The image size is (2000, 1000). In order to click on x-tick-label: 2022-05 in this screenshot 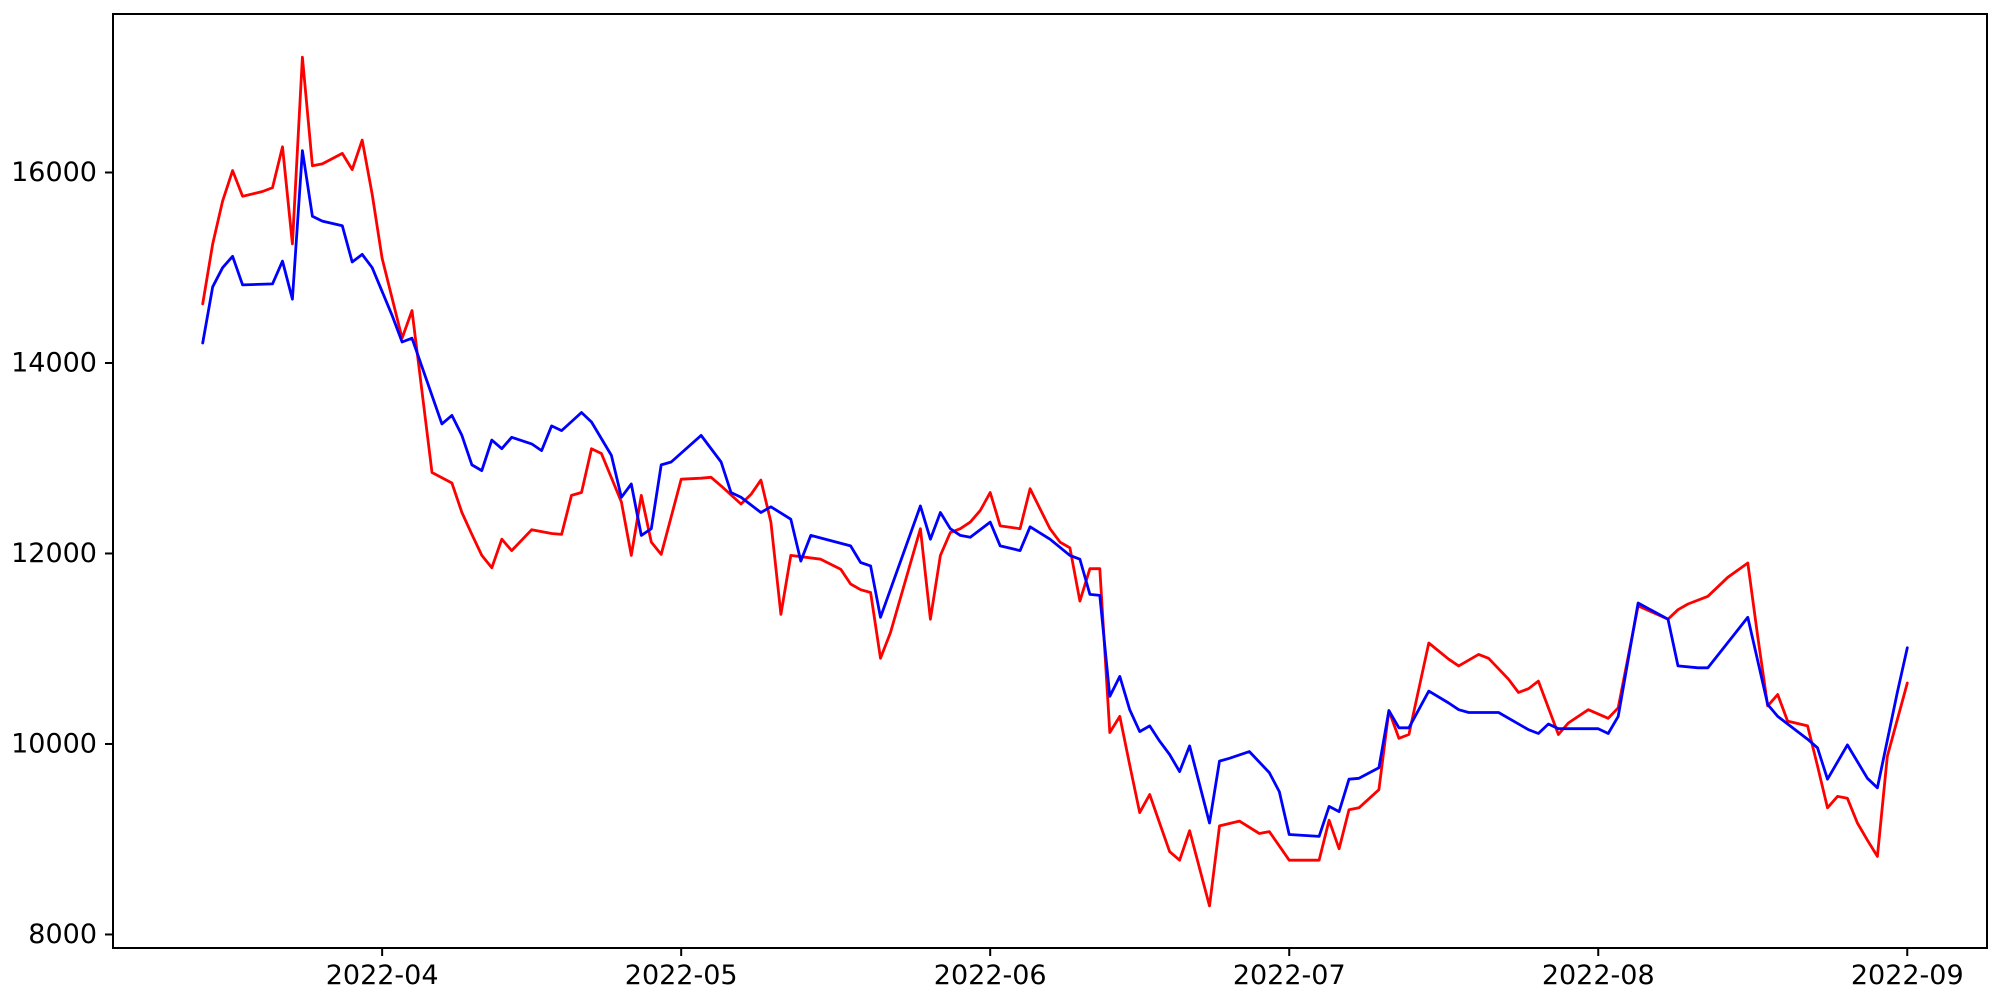, I will do `click(681, 975)`.